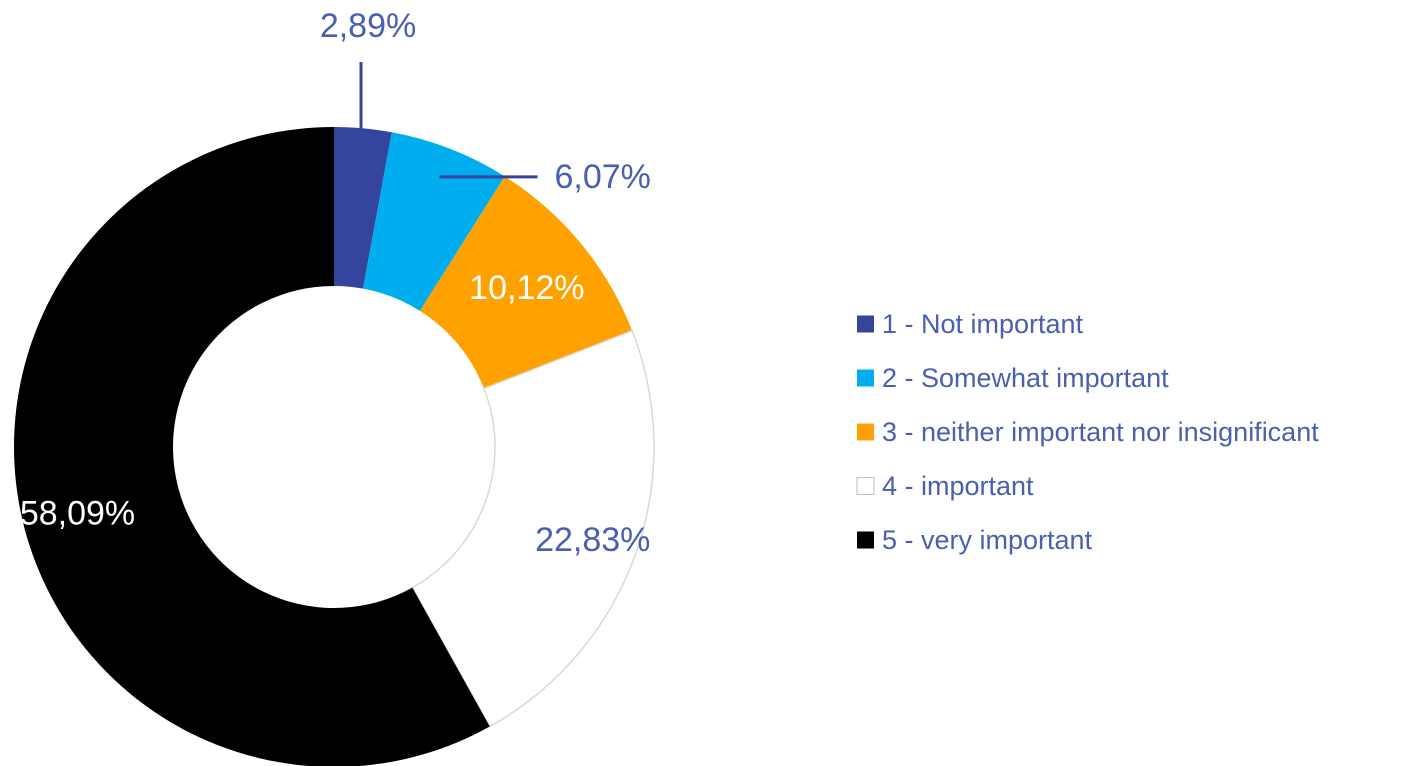 This screenshot has width=1421, height=766. Describe the element at coordinates (1100, 432) in the screenshot. I see `legend-label-3: 3 - neither important nor insignificant` at that location.